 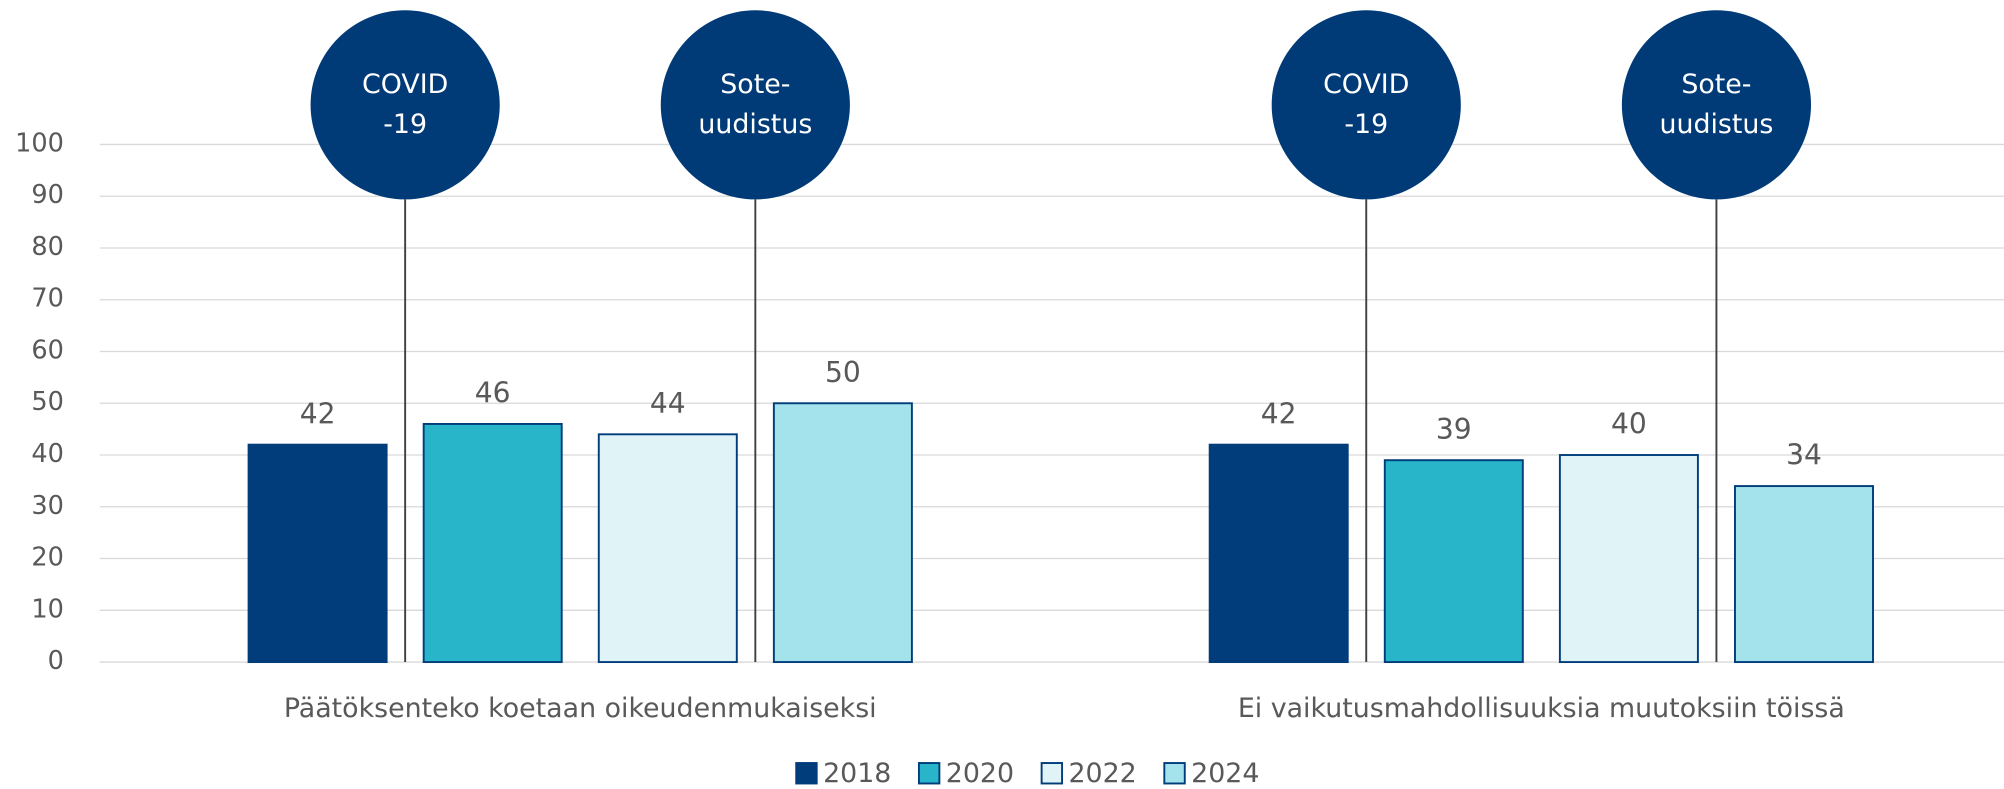 What do you see at coordinates (47, 247) in the screenshot?
I see `y-tick-label: 80` at bounding box center [47, 247].